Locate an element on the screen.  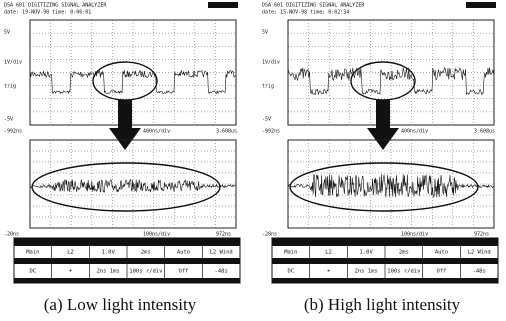
caption: (a) Low light intensity is located at coordinates (120, 304).